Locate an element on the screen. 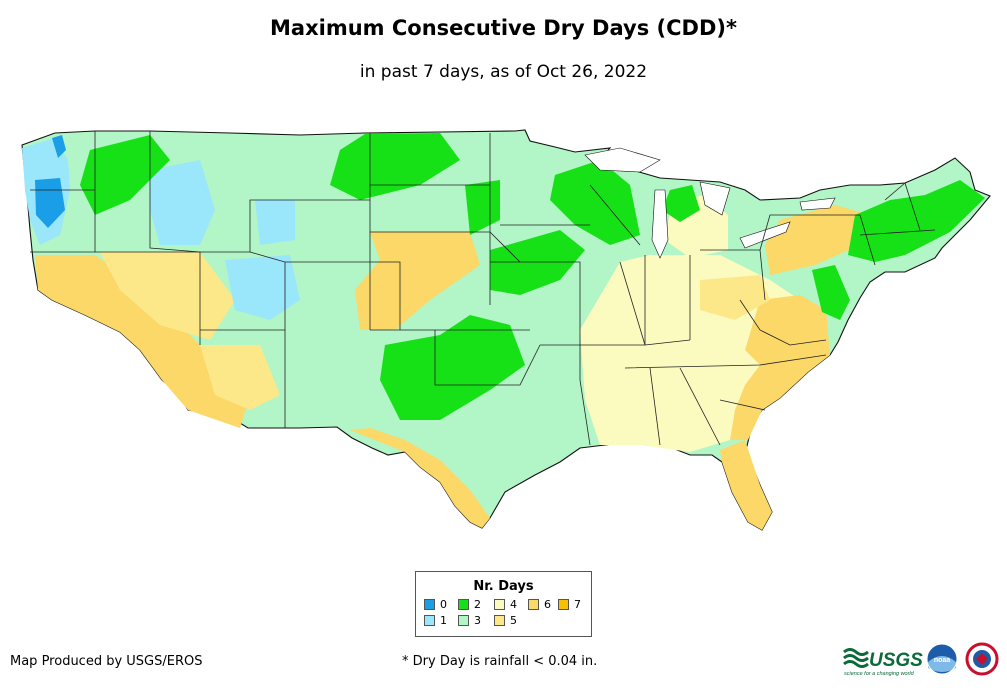  nws-logo is located at coordinates (982, 659).